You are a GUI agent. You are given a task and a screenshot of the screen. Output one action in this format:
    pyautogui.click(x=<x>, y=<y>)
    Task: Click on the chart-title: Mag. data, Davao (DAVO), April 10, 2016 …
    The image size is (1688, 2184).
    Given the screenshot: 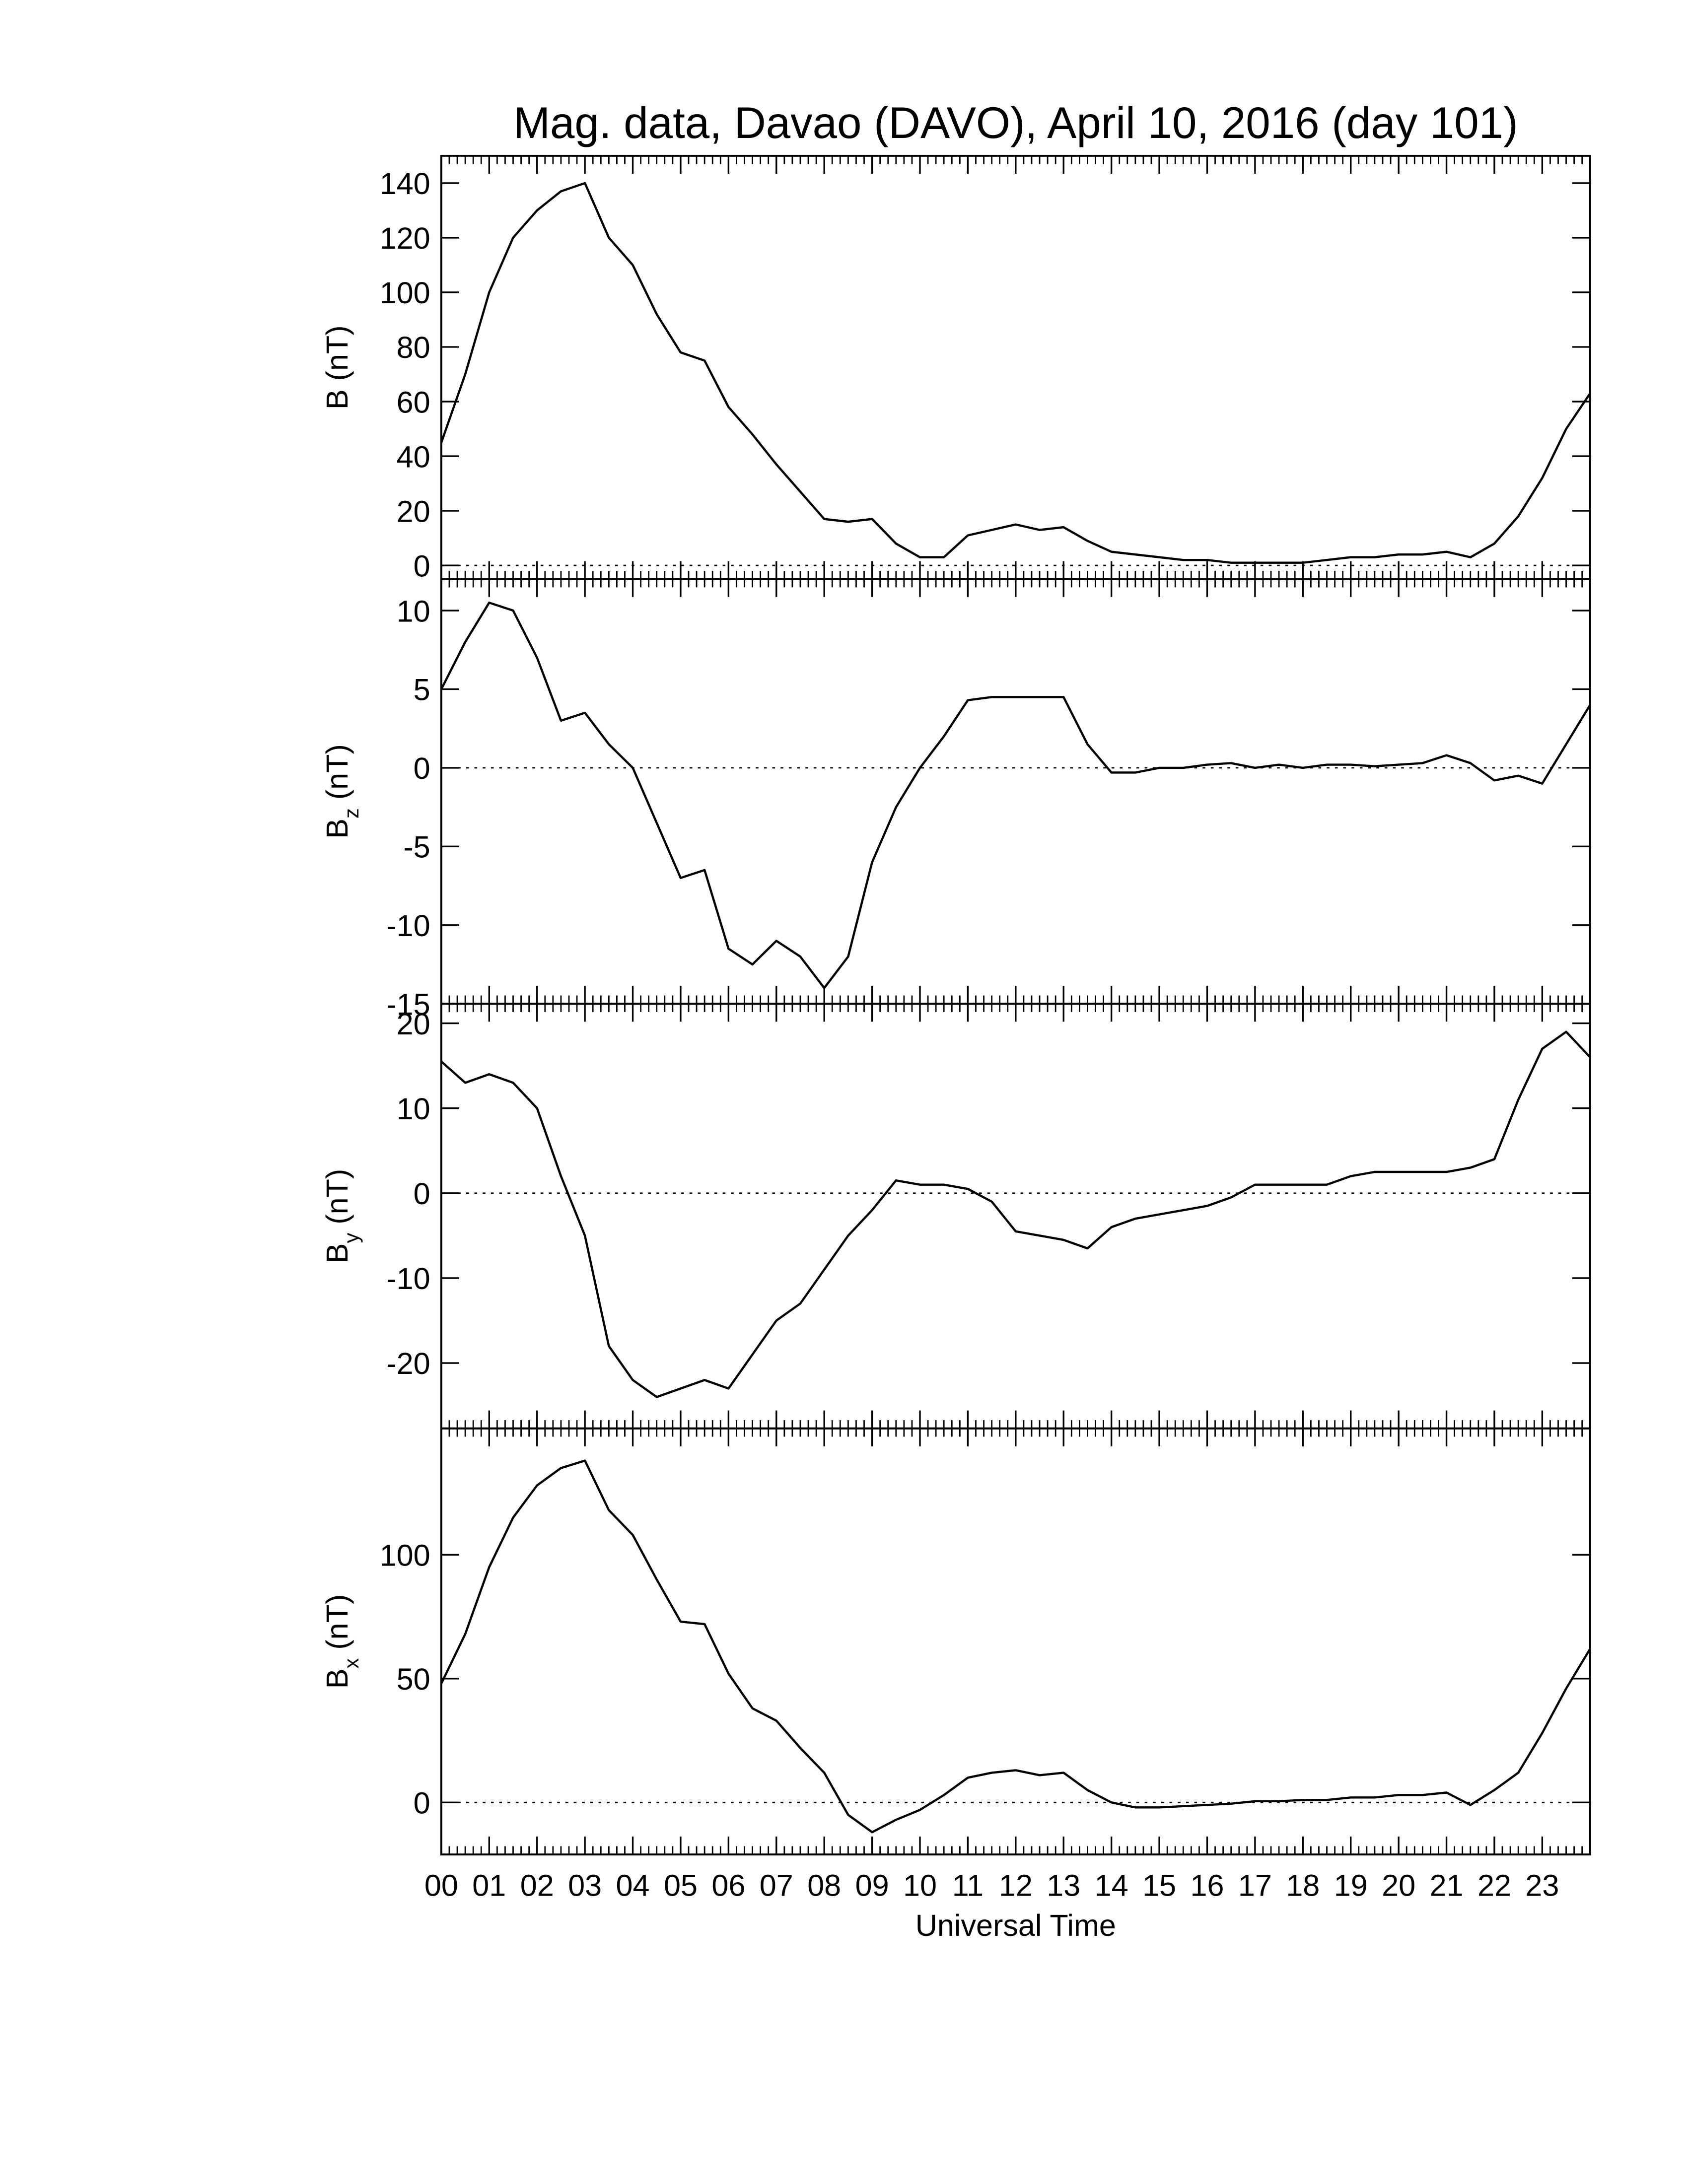 What is the action you would take?
    pyautogui.click(x=1015, y=122)
    